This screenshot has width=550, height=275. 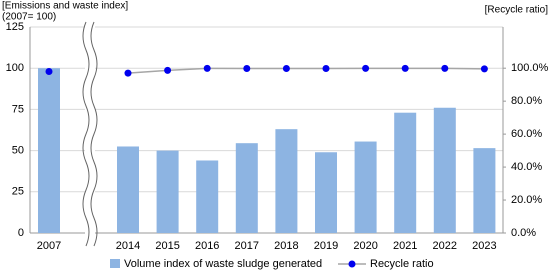 What do you see at coordinates (526, 200) in the screenshot?
I see `y2-tick-label: 20.0%` at bounding box center [526, 200].